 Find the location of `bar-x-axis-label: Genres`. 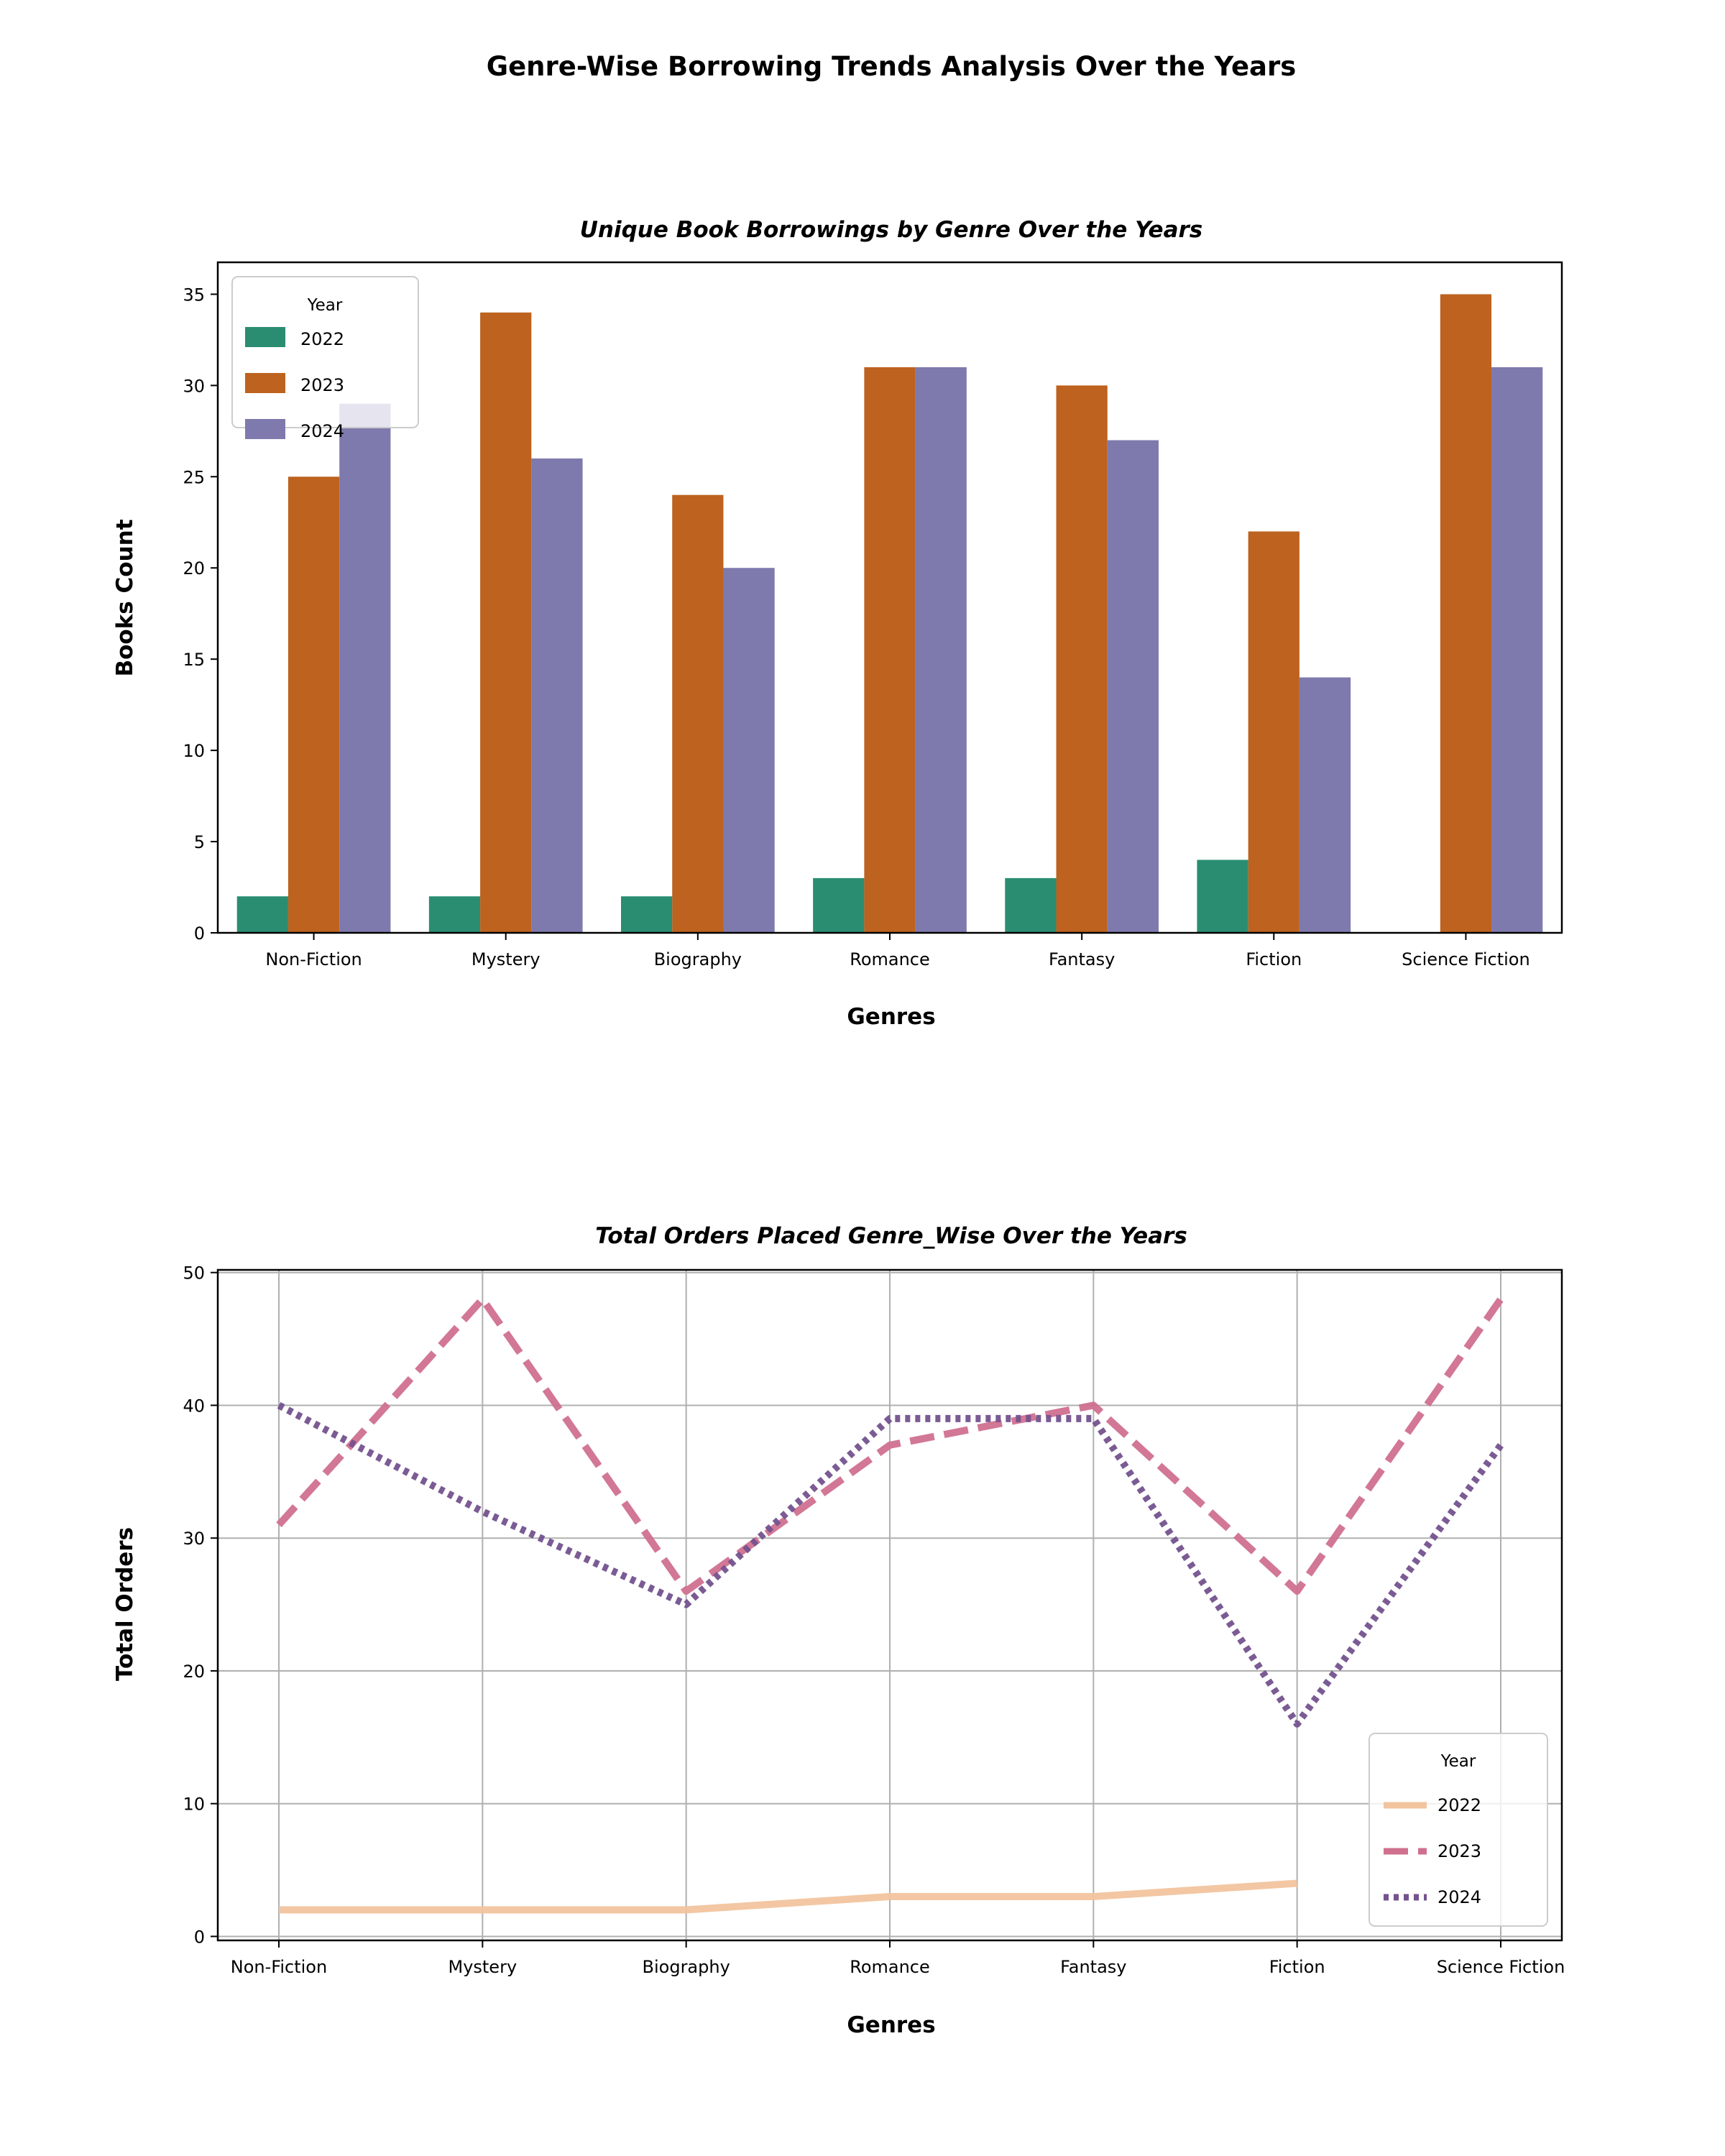

bar-x-axis-label: Genres is located at coordinates (891, 1017).